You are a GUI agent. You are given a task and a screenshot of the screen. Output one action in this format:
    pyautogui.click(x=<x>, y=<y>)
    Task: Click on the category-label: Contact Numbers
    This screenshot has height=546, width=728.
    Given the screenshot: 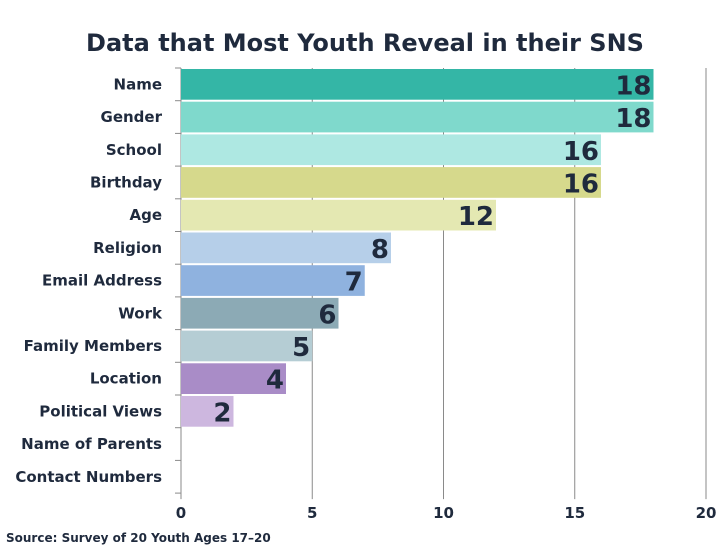 What is the action you would take?
    pyautogui.click(x=88, y=477)
    